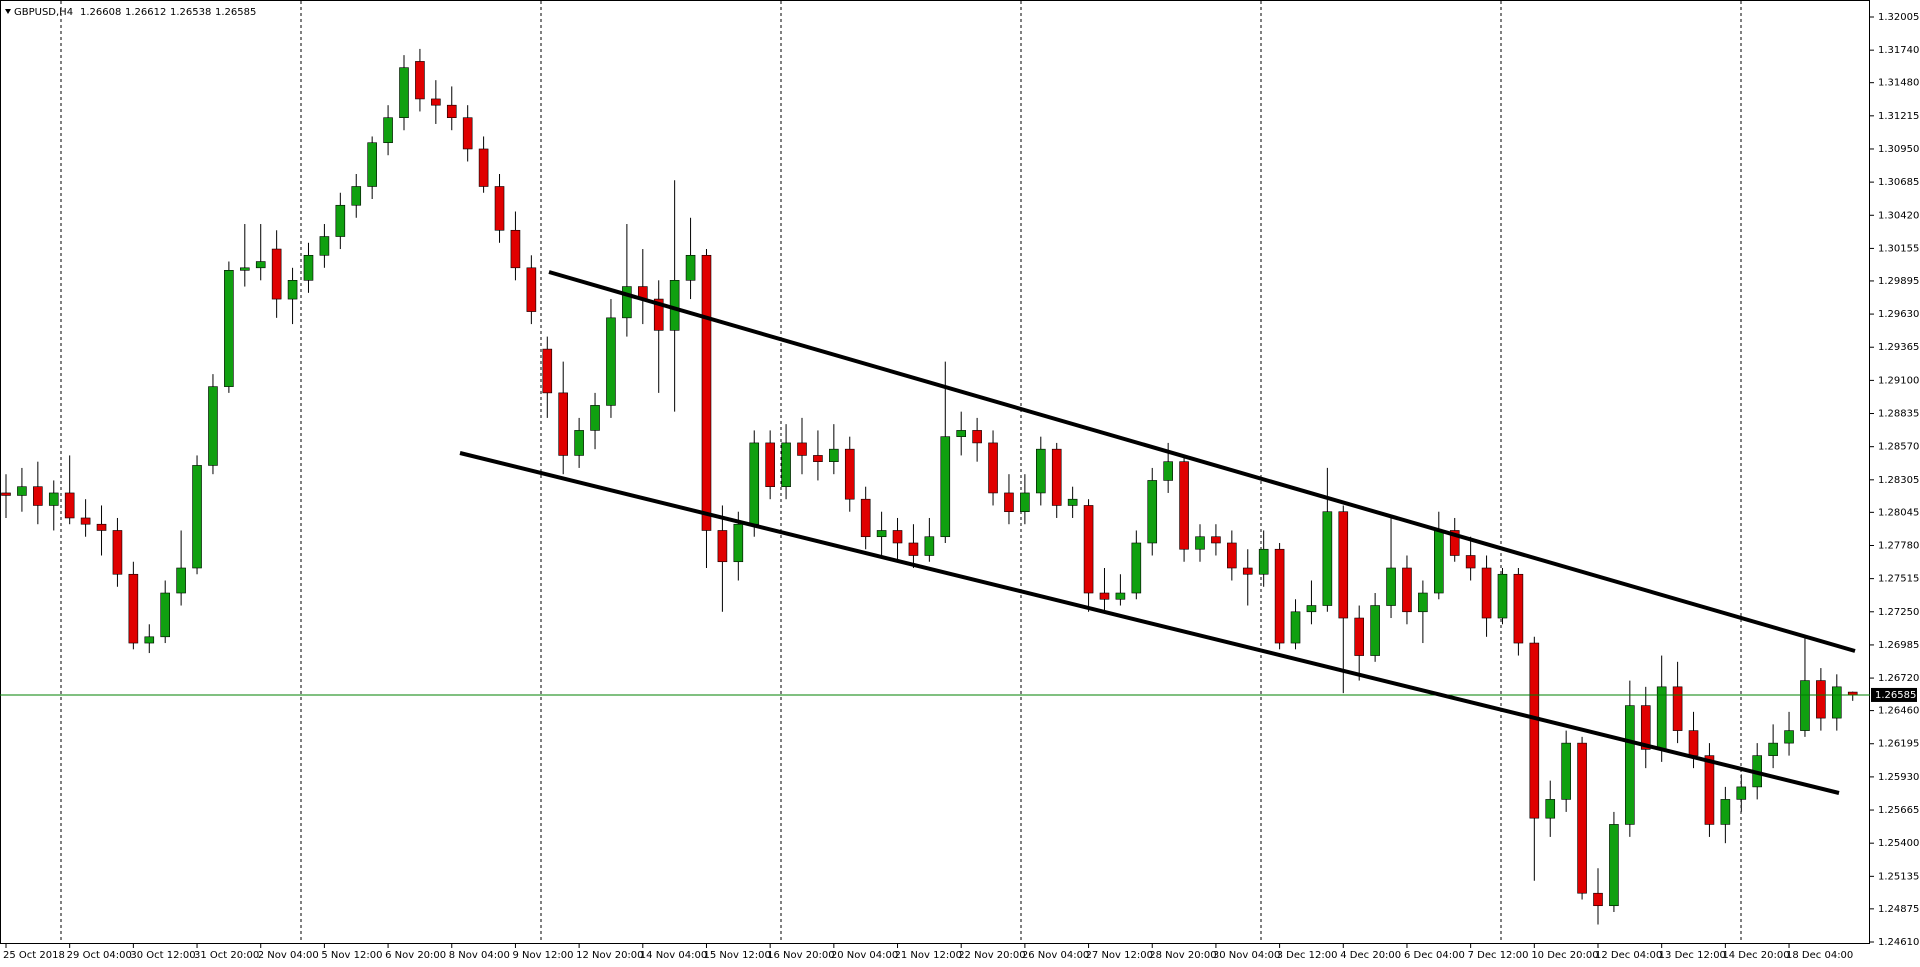 The image size is (1920, 967). I want to click on y-tick-label: 1.25665, so click(1898, 810).